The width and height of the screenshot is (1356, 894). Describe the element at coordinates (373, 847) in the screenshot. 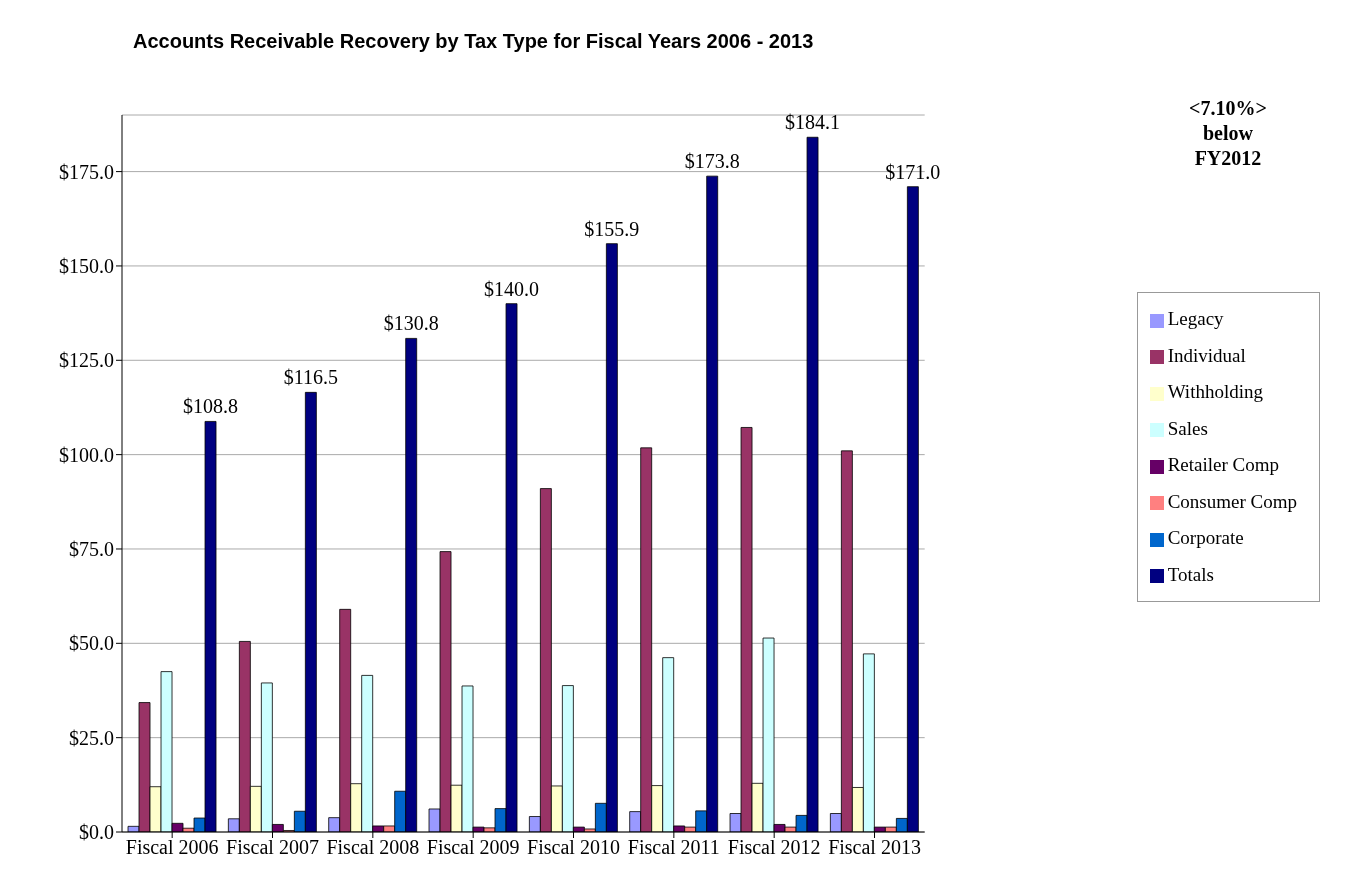

I see `x-tick-label: Fiscal 2008` at that location.